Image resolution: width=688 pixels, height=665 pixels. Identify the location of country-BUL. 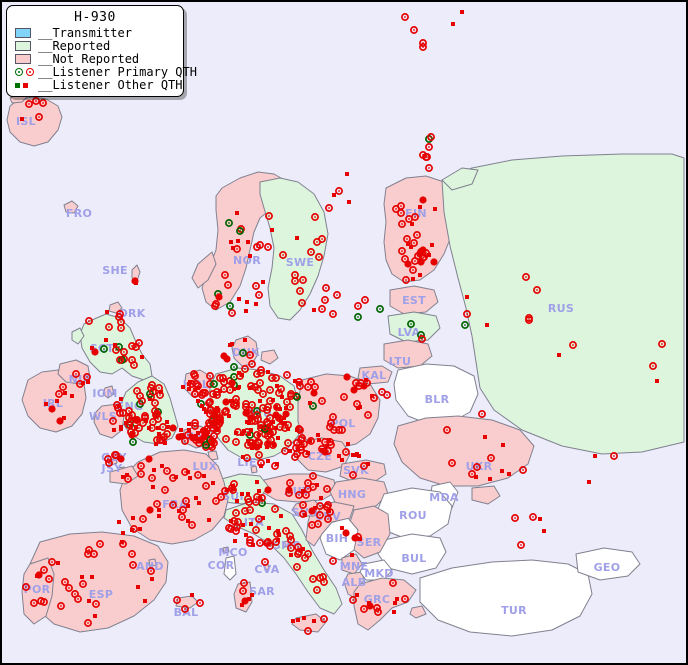
(412, 554).